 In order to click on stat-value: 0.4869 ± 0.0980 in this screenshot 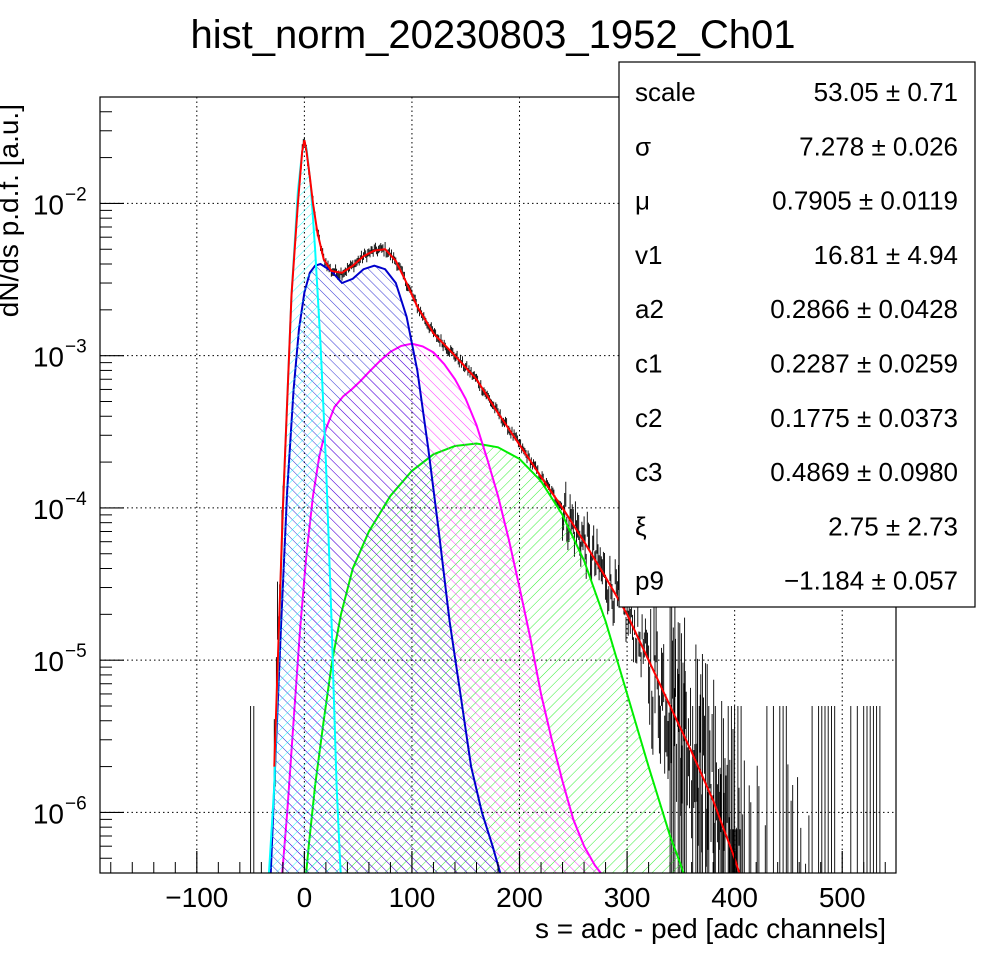, I will do `click(864, 472)`.